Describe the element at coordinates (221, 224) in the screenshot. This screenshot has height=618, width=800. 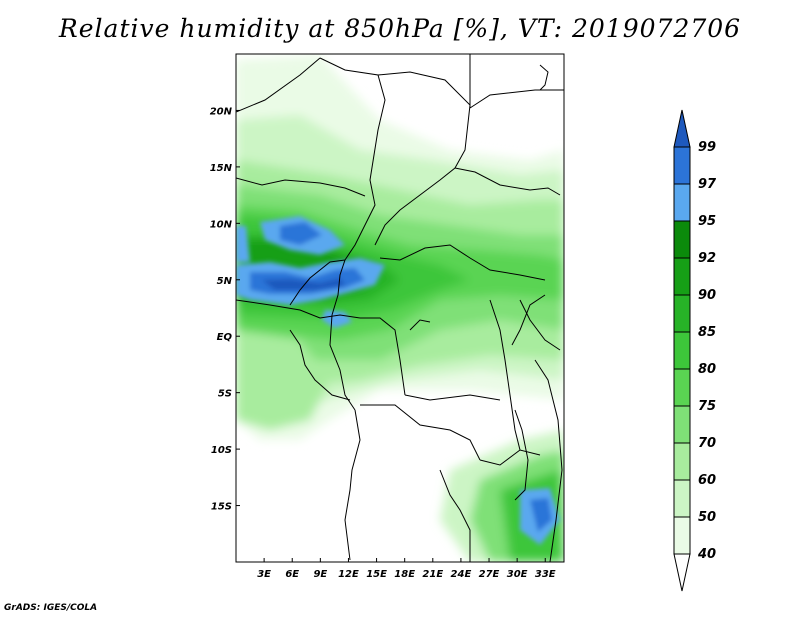
I see `lat-tick-label: 10N` at that location.